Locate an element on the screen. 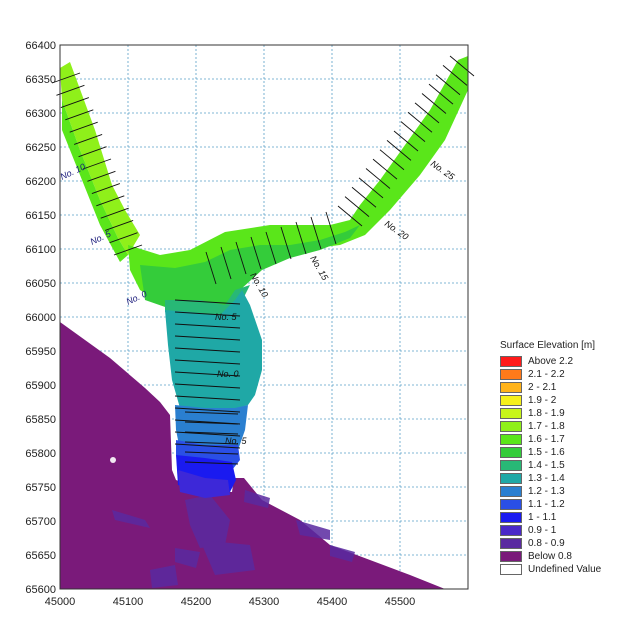  legend-entry: Above 2.2 is located at coordinates (567, 361).